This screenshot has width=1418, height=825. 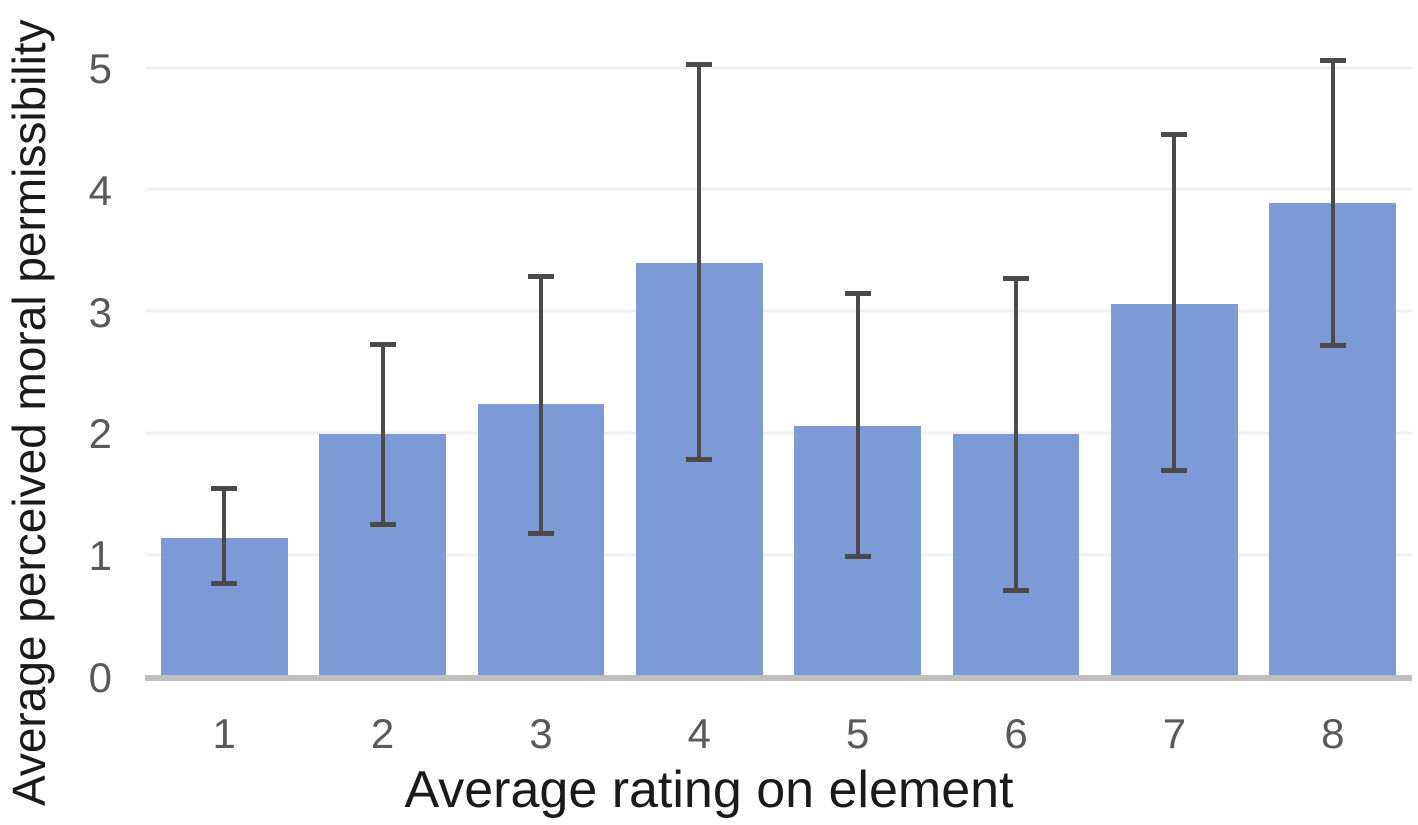 I want to click on x-tick-label: 1, so click(x=224, y=733).